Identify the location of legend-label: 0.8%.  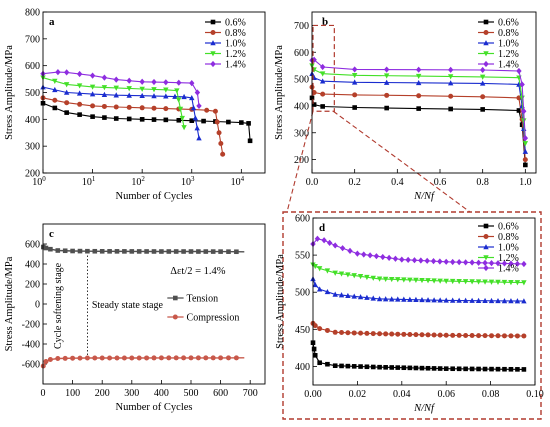
(508, 237).